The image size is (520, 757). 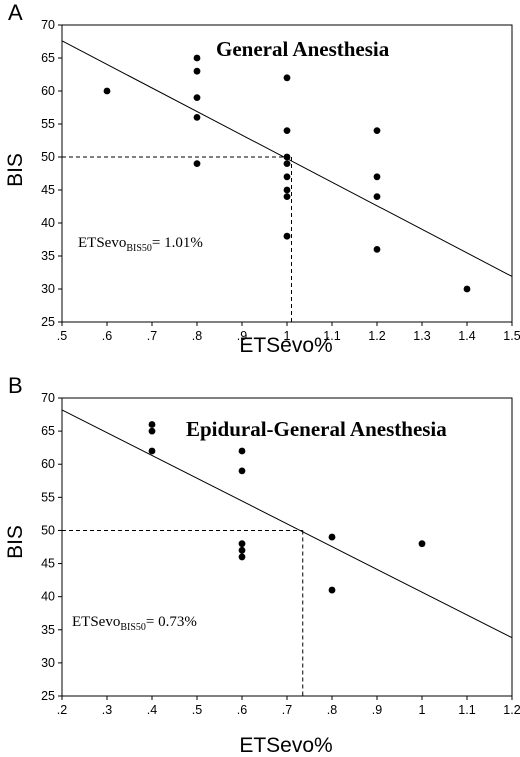 What do you see at coordinates (62, 710) in the screenshot?
I see `x-tick-label: .2` at bounding box center [62, 710].